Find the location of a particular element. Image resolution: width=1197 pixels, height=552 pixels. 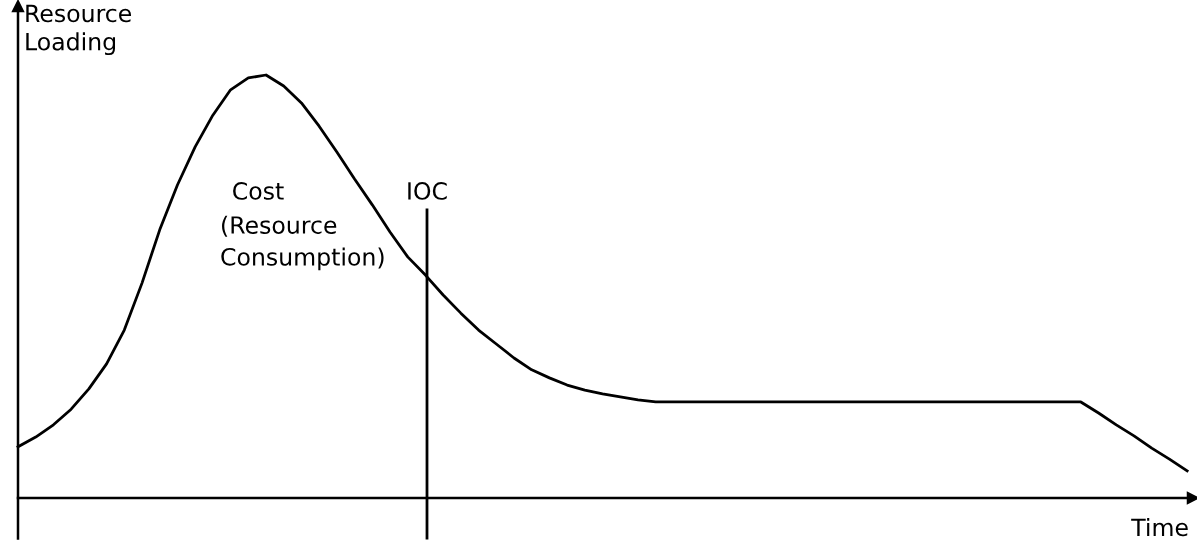

annotation: Cost is located at coordinates (258, 190).